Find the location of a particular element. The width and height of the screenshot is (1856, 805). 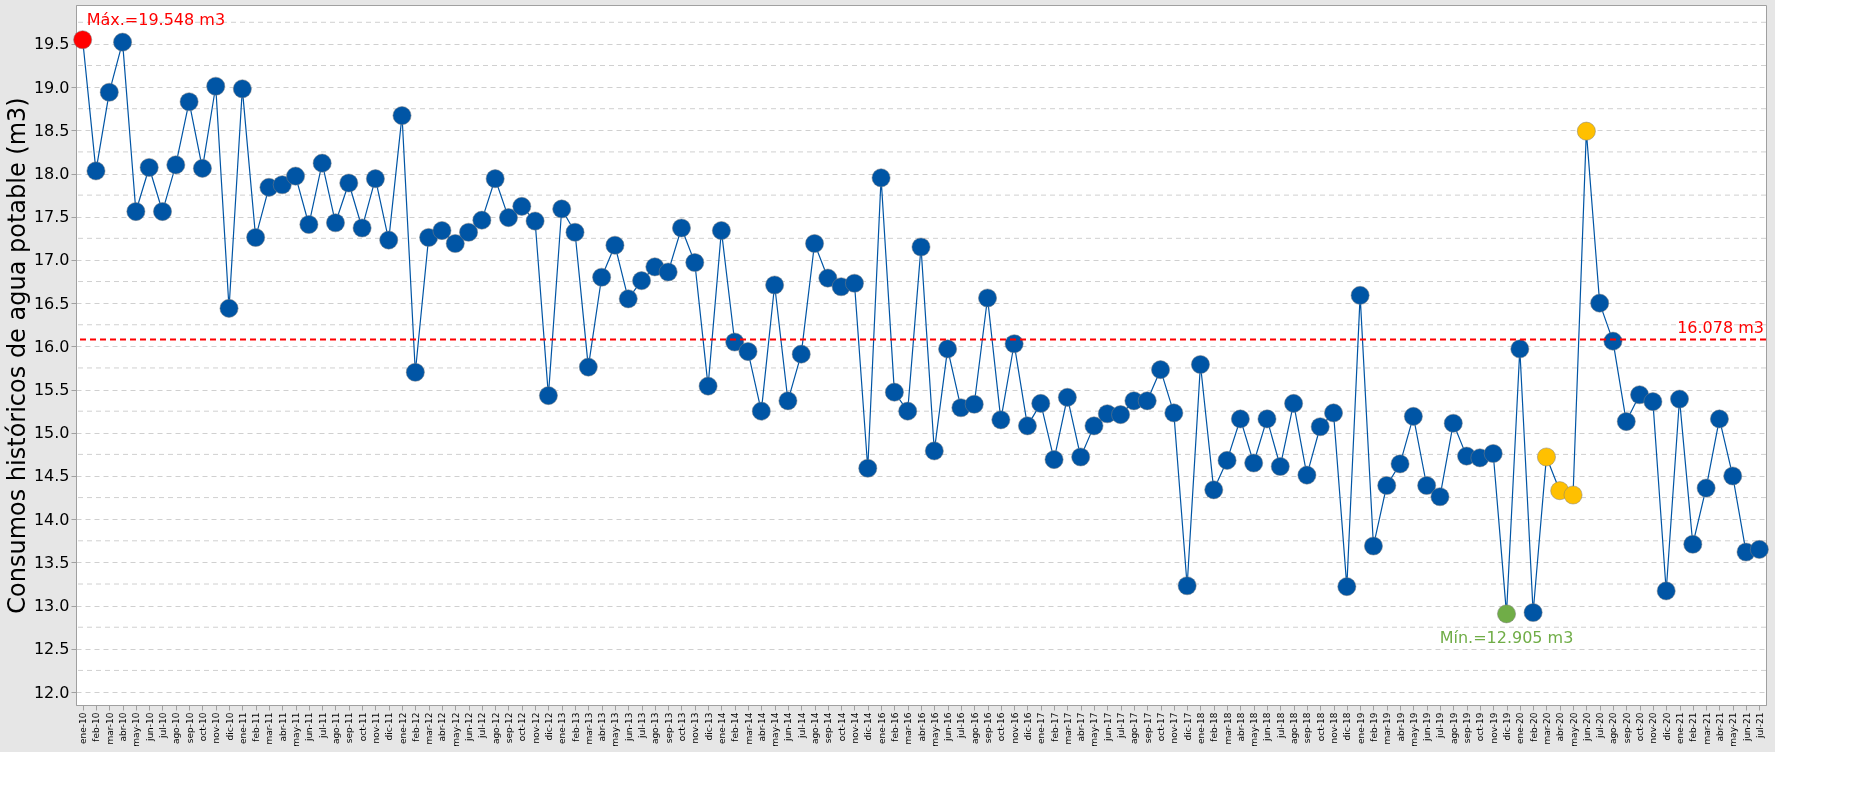

x-tick-label: ene-17 is located at coordinates (1041, 728).